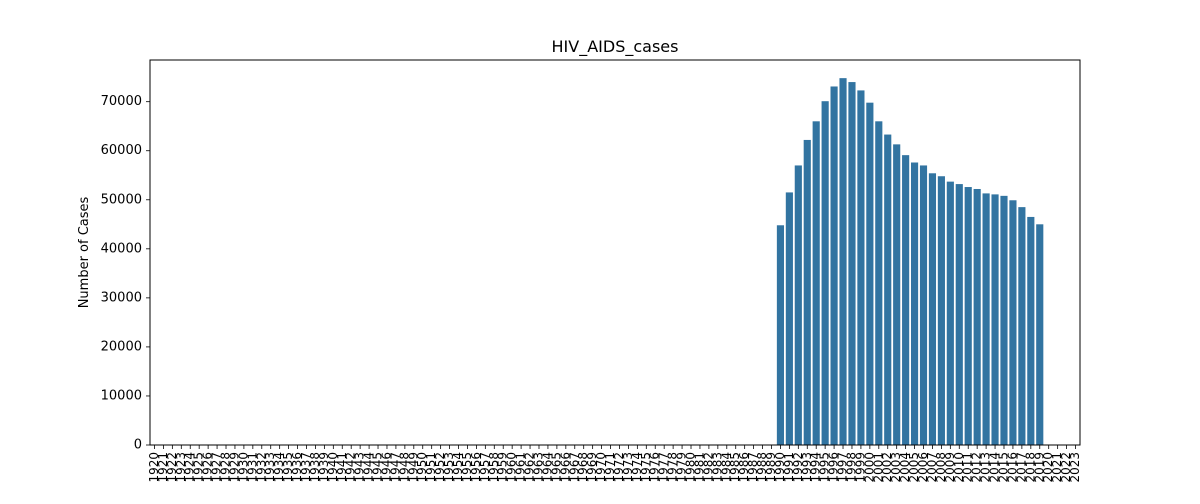 The width and height of the screenshot is (1200, 504). I want to click on x-tick-label: 1993, so click(807, 467).